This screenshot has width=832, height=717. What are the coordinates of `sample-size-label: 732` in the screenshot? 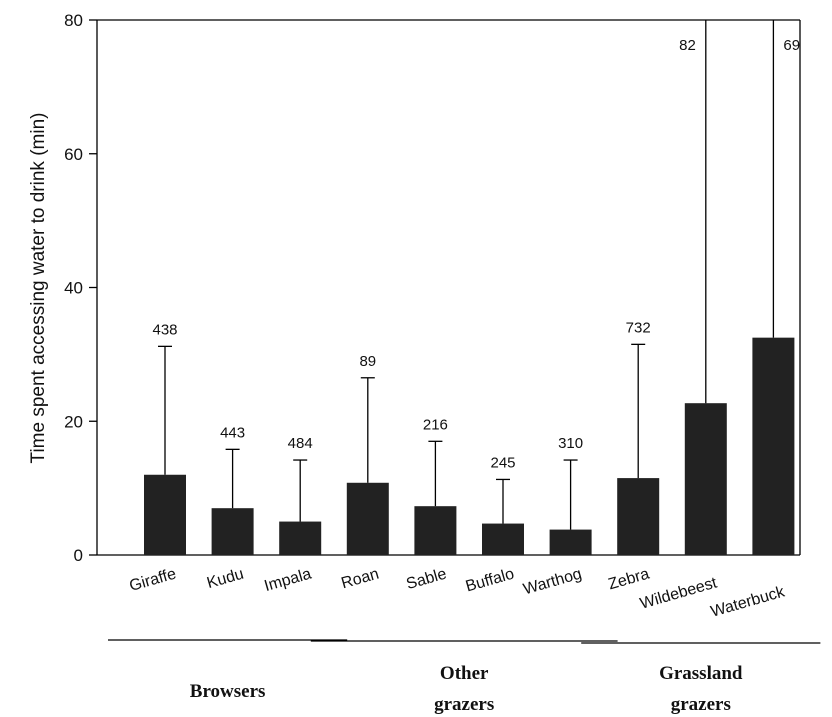 It's located at (638, 327).